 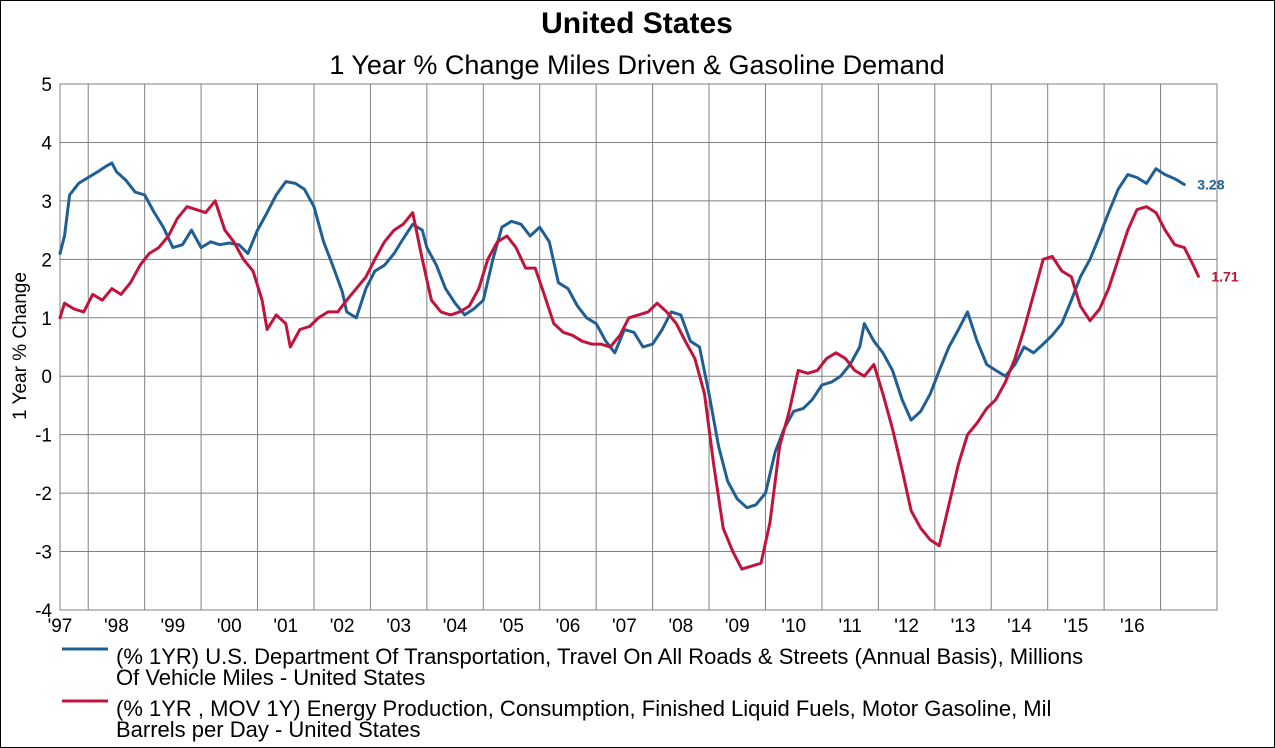 What do you see at coordinates (1210, 185) in the screenshot?
I see `end-value-label: 3.28` at bounding box center [1210, 185].